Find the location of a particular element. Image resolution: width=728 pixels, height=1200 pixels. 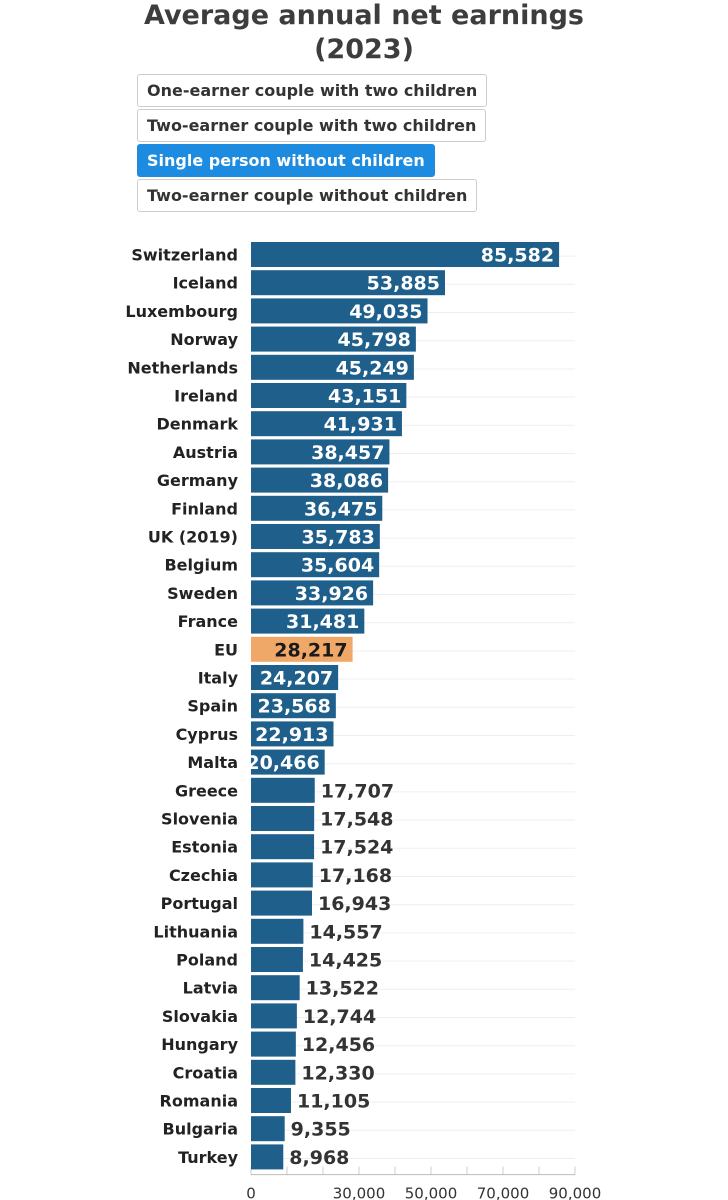

category-label: Finland is located at coordinates (204, 508).